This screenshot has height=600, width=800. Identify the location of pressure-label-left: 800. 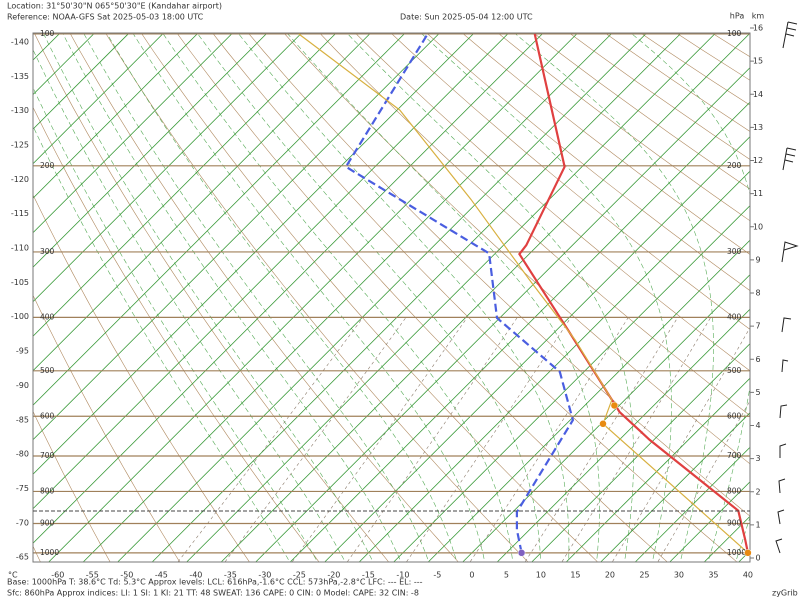
(47, 490).